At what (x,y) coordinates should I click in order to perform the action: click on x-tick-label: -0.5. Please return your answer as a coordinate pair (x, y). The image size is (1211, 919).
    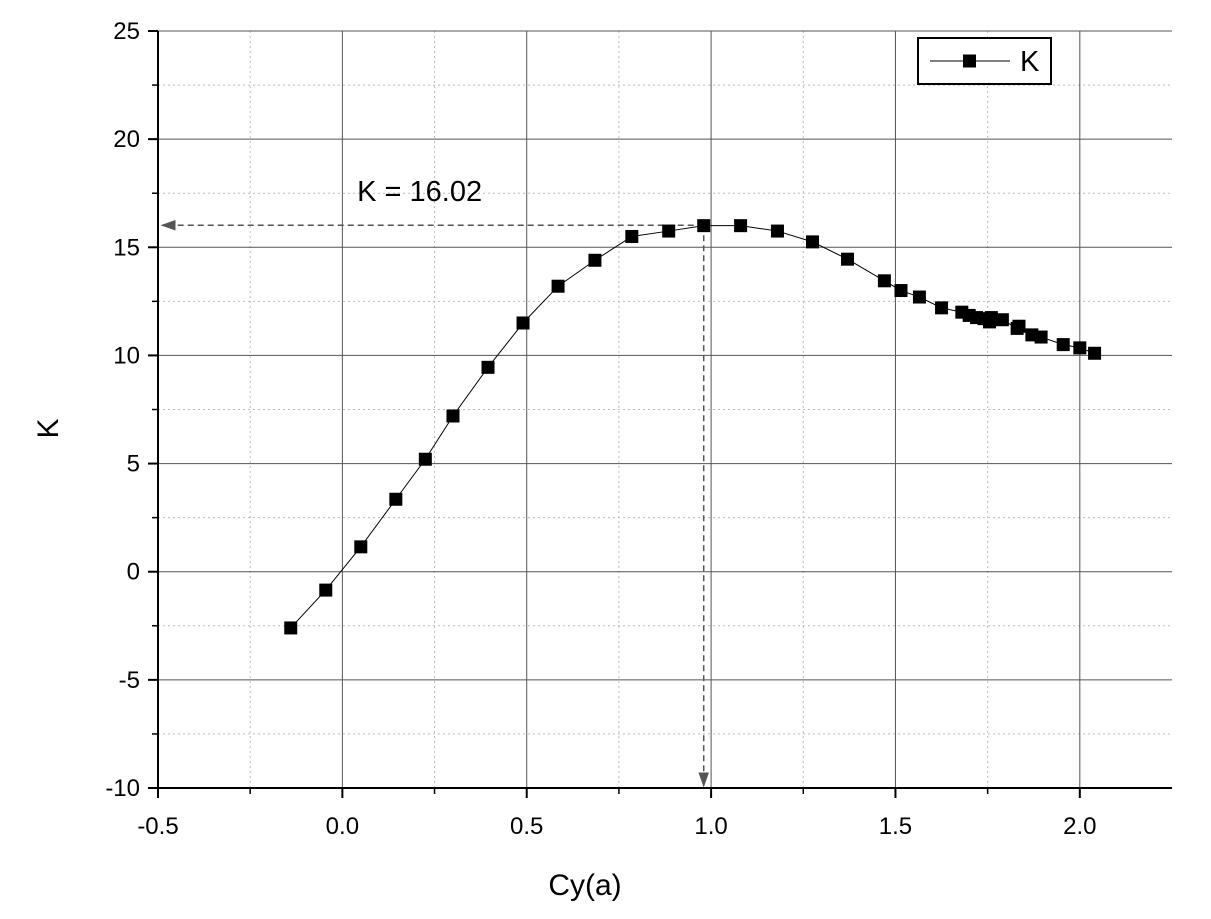
    Looking at the image, I should click on (157, 826).